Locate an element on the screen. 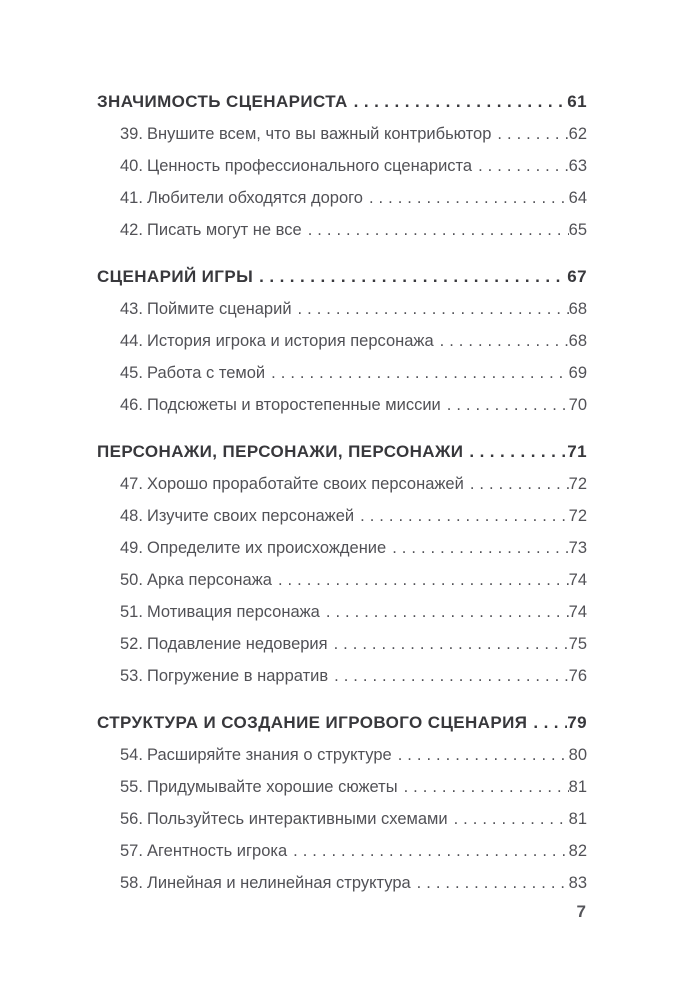  item-page-number: 81 is located at coordinates (577, 819).